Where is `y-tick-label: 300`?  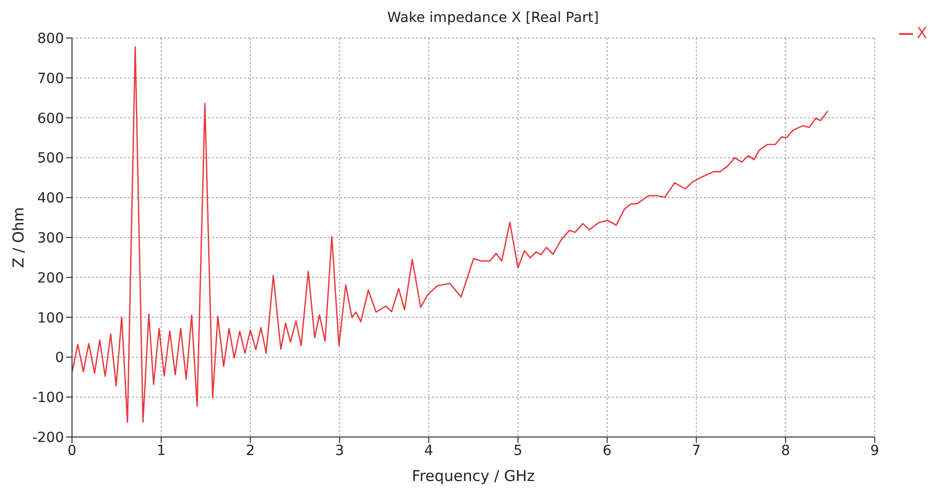 y-tick-label: 300 is located at coordinates (50, 238).